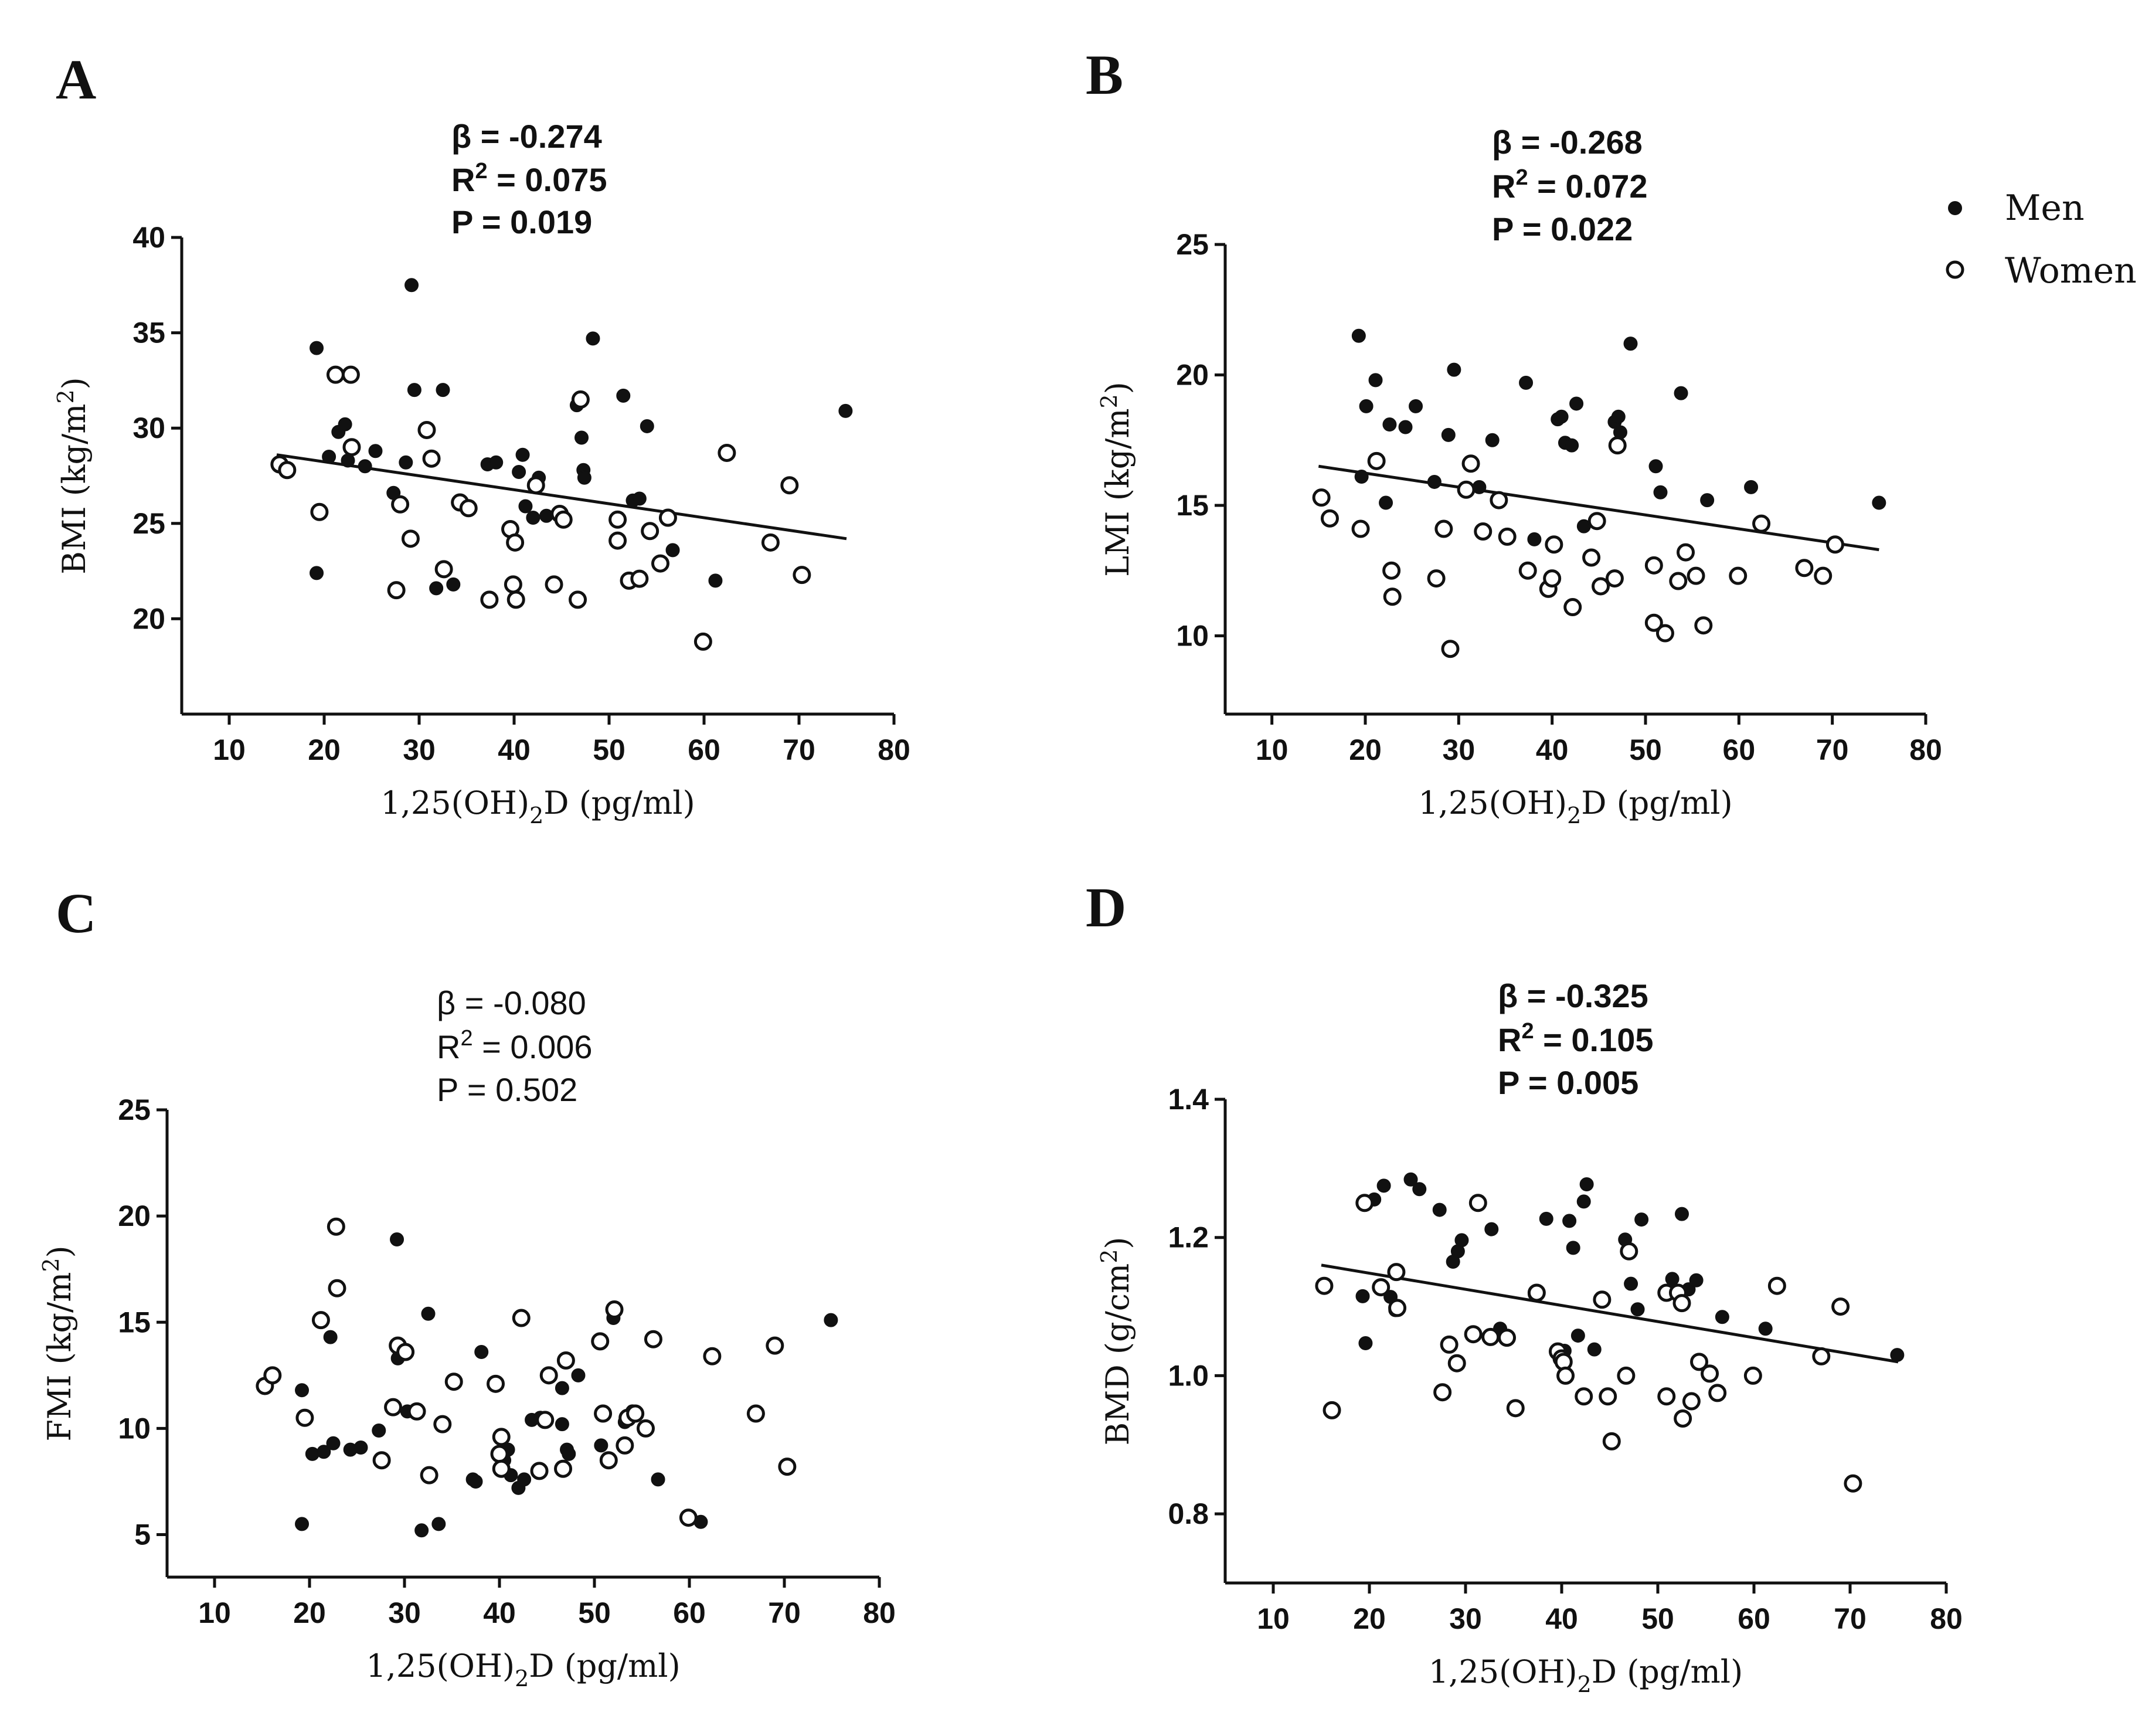 The width and height of the screenshot is (2152, 1736). Describe the element at coordinates (526, 136) in the screenshot. I see `stat-beta: β = -0.274` at that location.